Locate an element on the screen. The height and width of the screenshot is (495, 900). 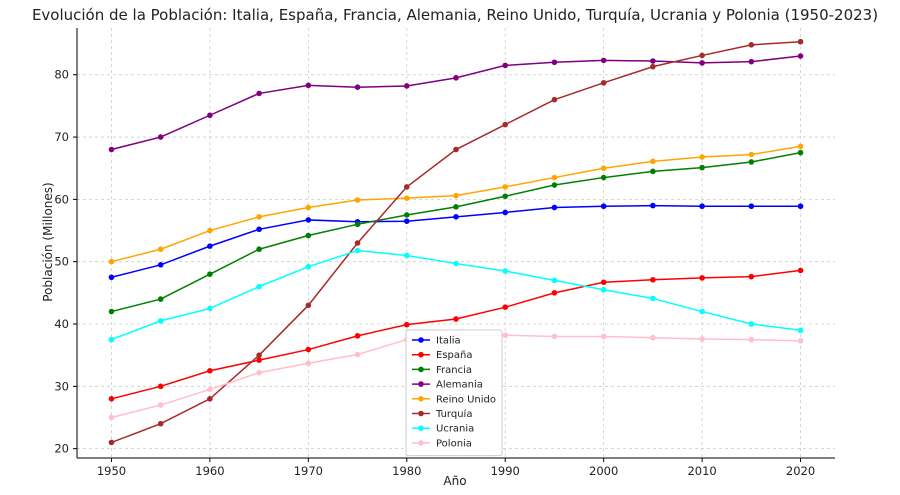
legend-box is located at coordinates (454, 393).